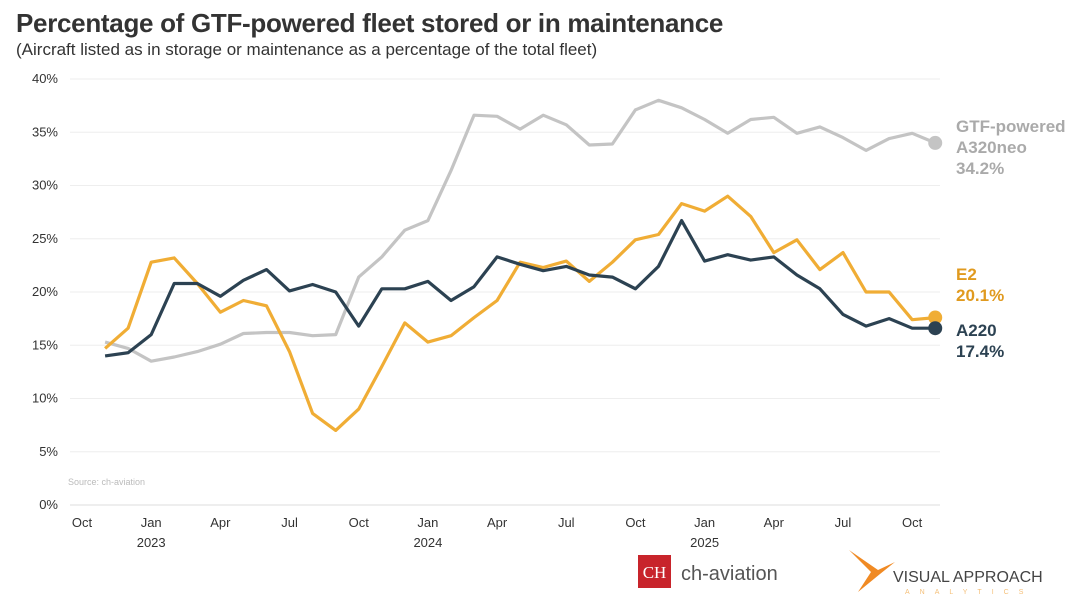  What do you see at coordinates (991, 147) in the screenshot?
I see `series-end-label: A320neo` at bounding box center [991, 147].